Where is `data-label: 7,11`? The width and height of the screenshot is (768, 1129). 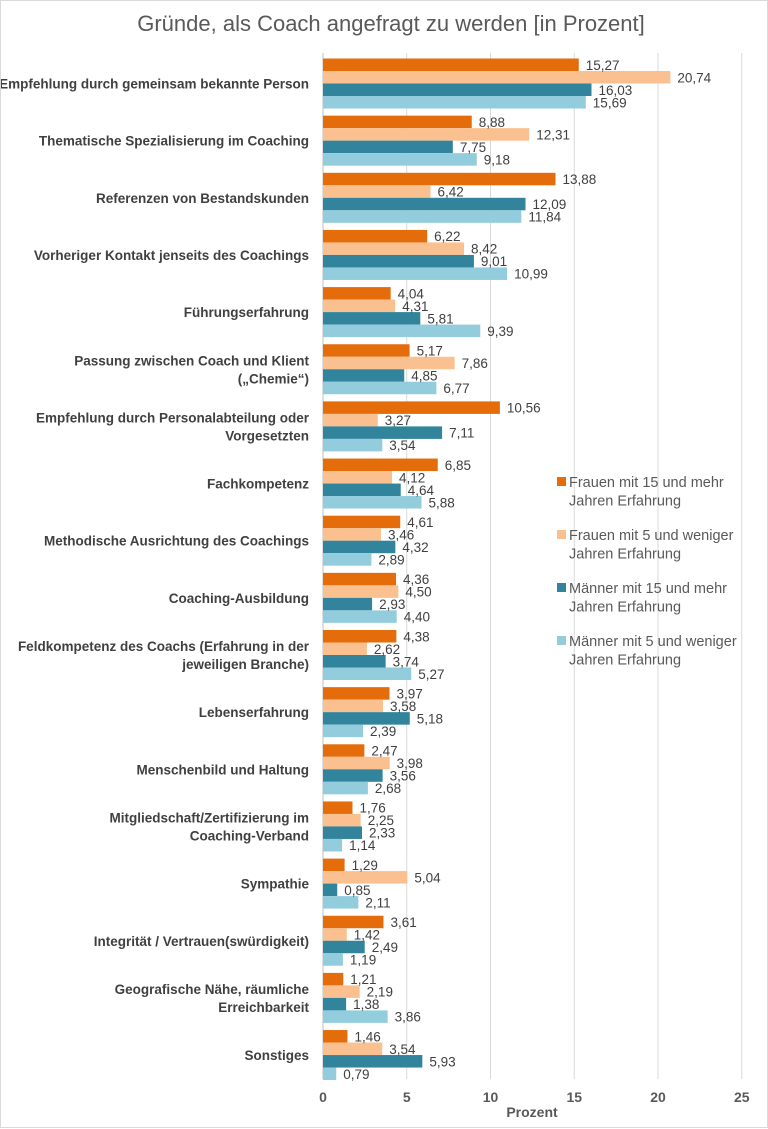 data-label: 7,11 is located at coordinates (461, 433).